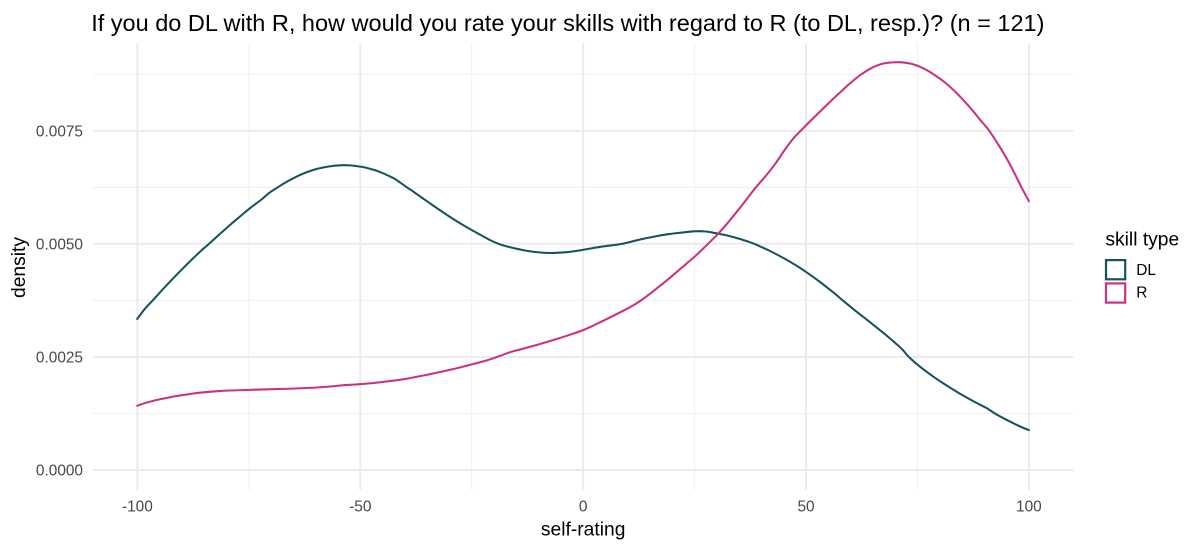 This screenshot has height=551, width=1200. I want to click on svg-text: 0, so click(583, 506).